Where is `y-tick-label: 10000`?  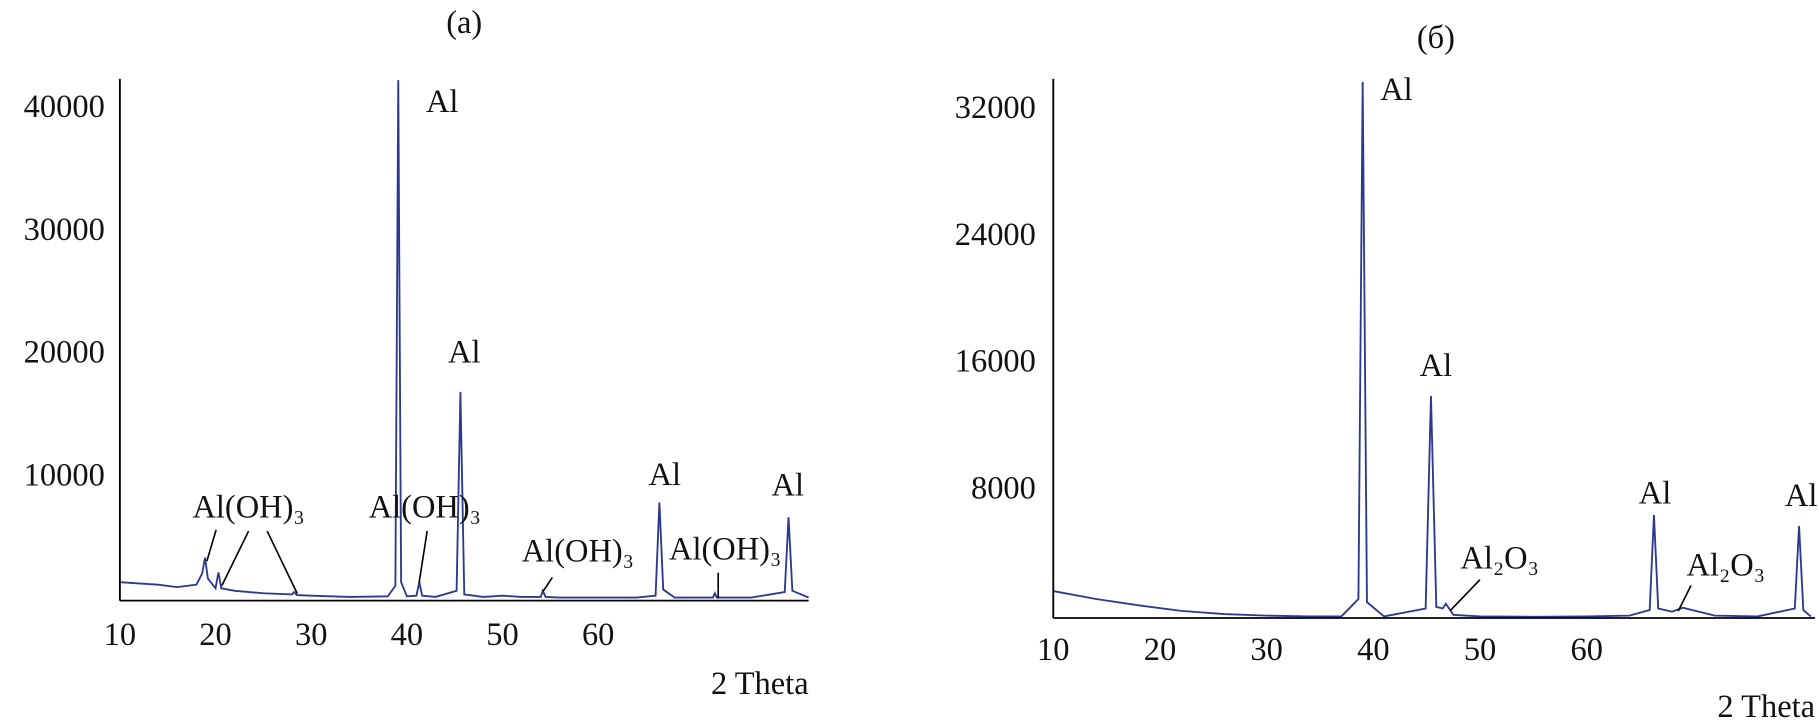 y-tick-label: 10000 is located at coordinates (64, 475).